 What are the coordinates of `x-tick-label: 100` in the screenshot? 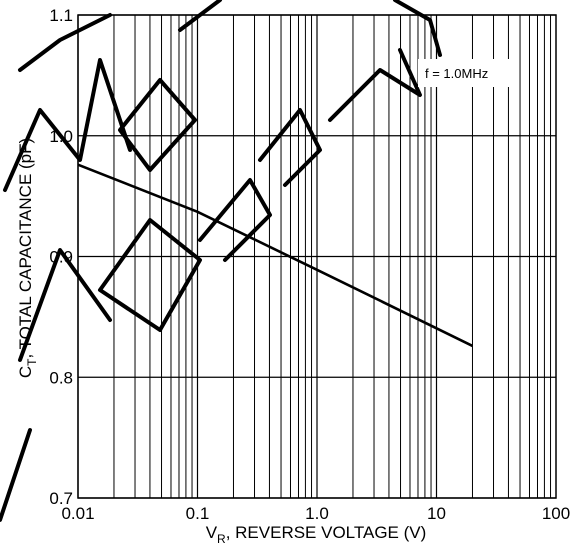 It's located at (556, 513).